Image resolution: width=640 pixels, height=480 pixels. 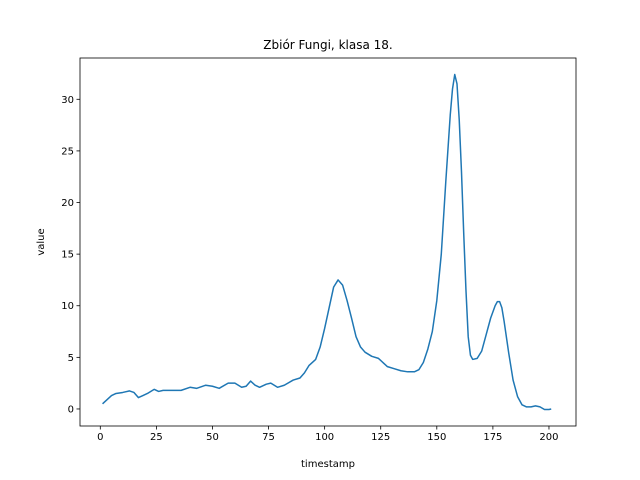 What do you see at coordinates (268, 437) in the screenshot?
I see `x-tick-label: 75` at bounding box center [268, 437].